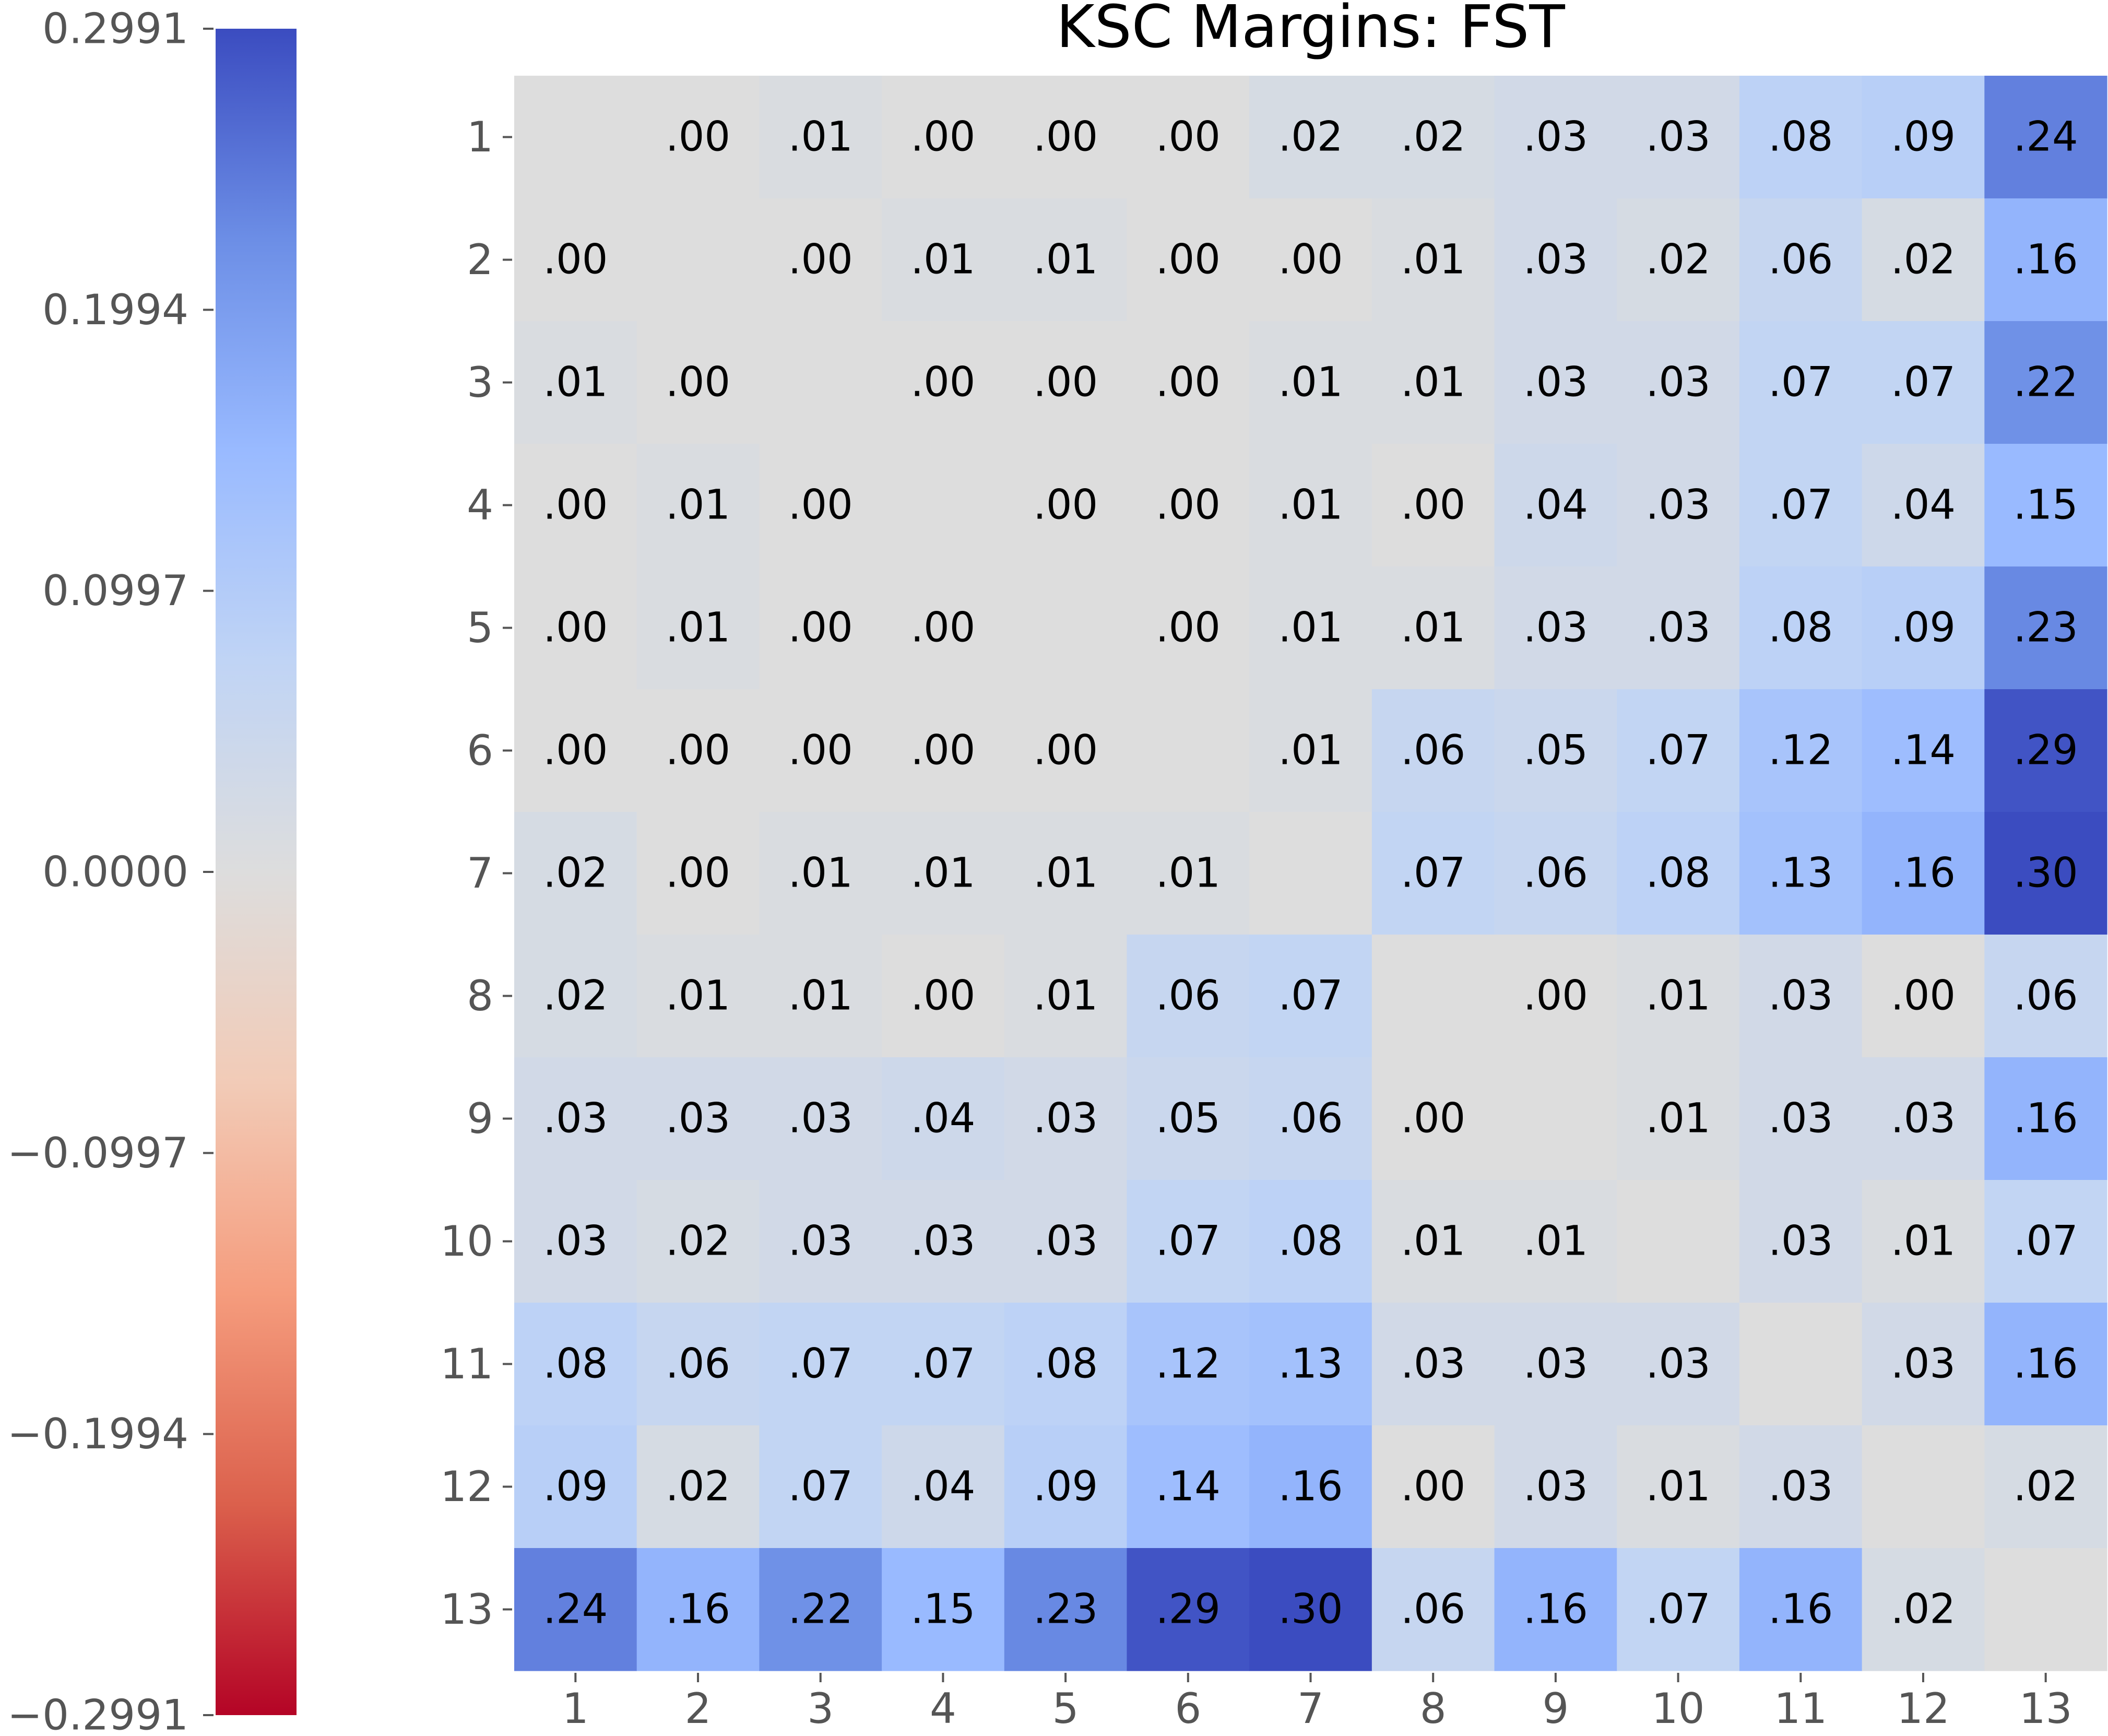 This screenshot has width=2108, height=1736. I want to click on cell-value-label: .16, so click(1310, 1486).